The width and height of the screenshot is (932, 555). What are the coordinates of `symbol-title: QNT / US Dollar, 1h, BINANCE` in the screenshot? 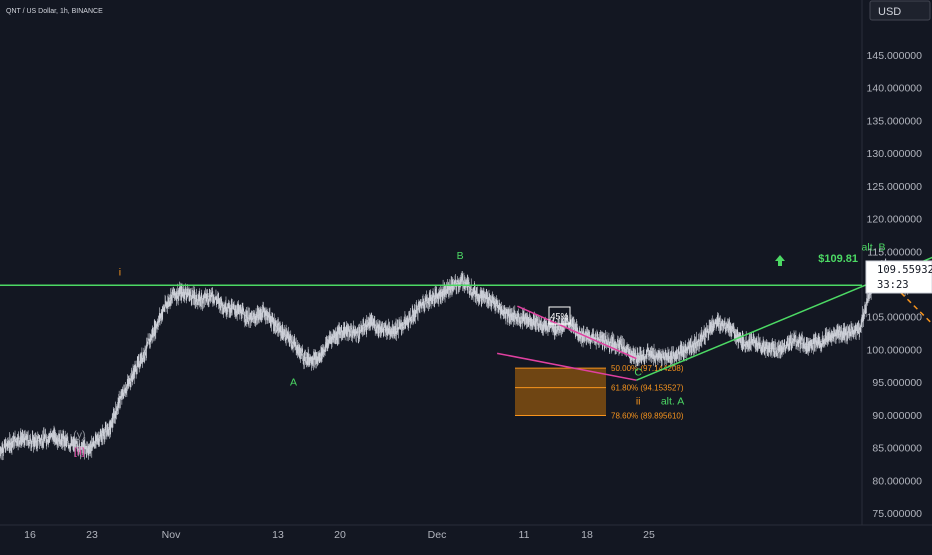 It's located at (54, 11).